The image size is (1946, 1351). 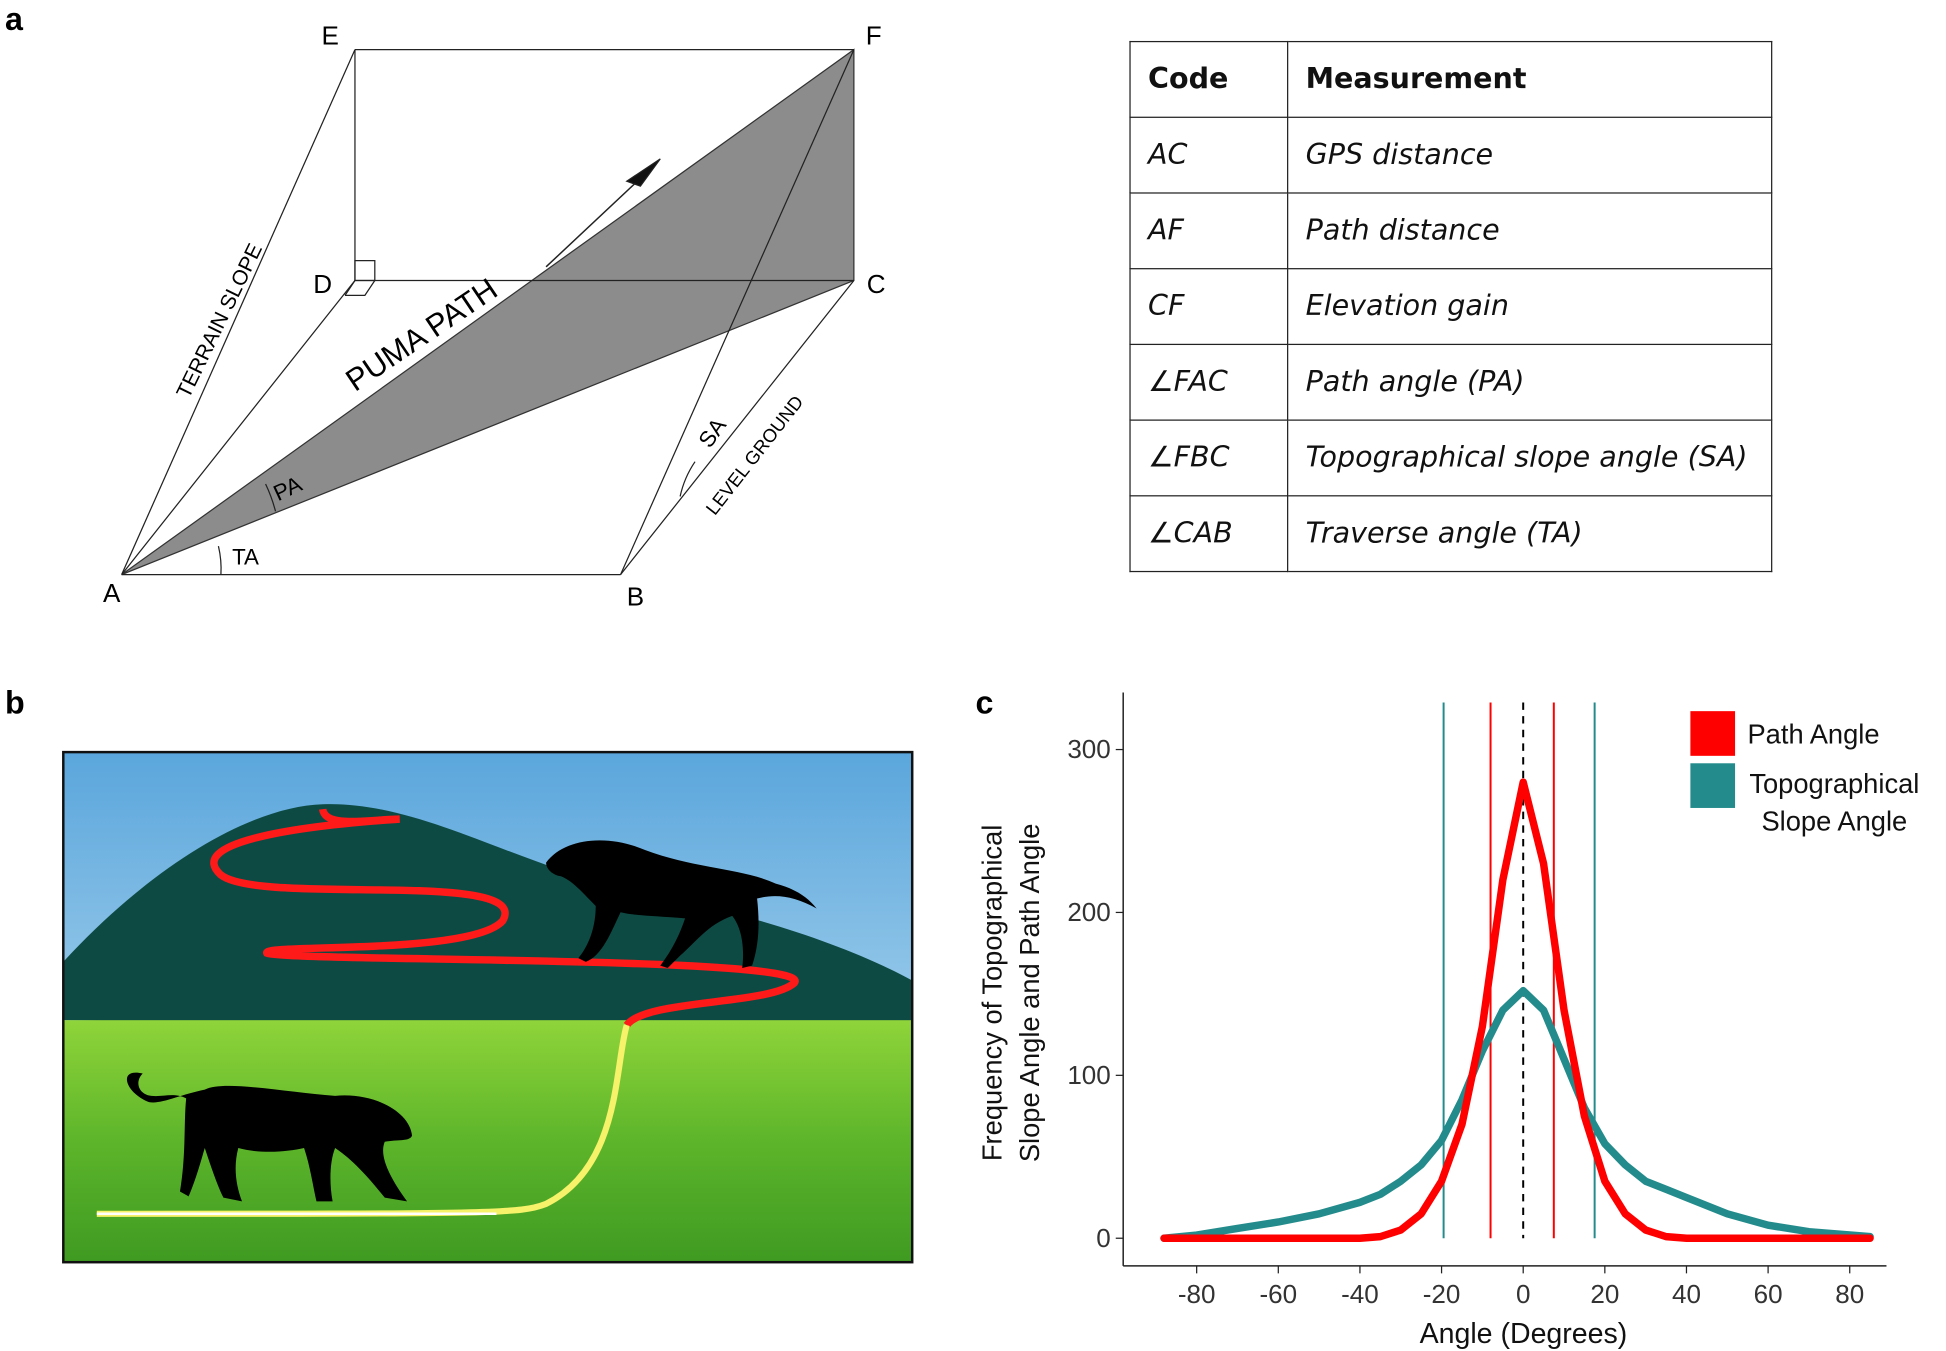 I want to click on panel-label: a, so click(x=14, y=19).